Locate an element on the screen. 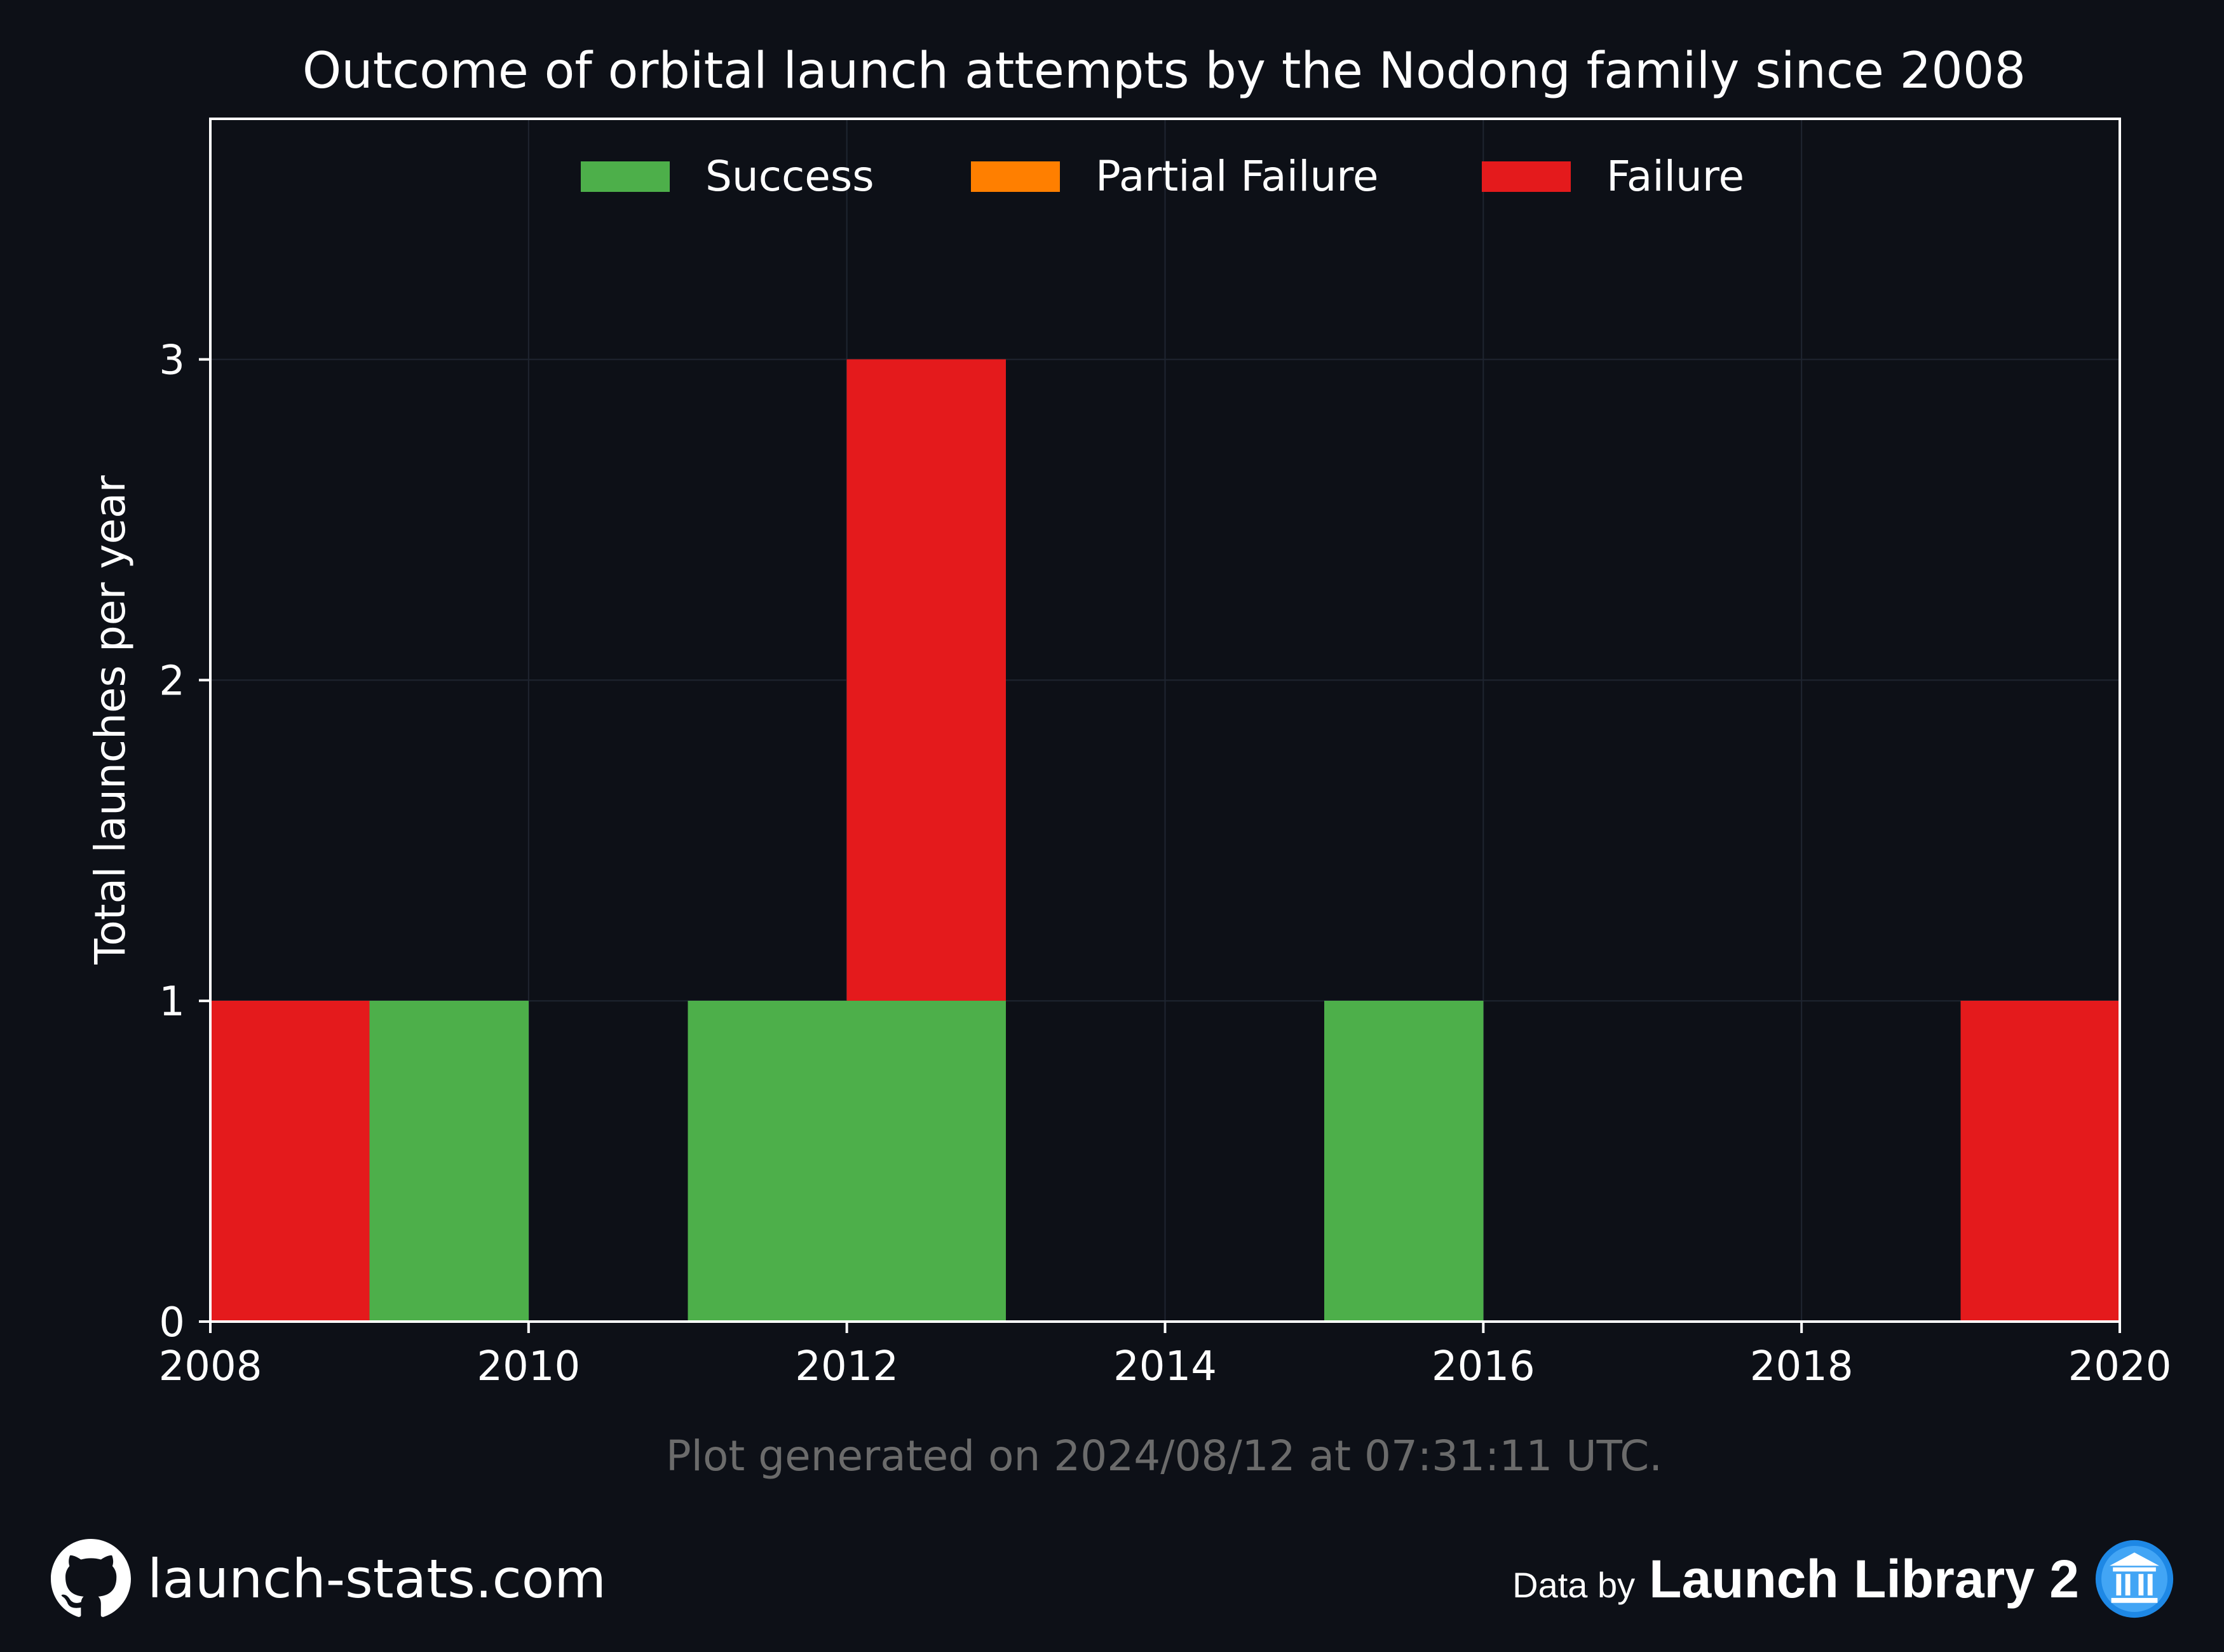 The height and width of the screenshot is (1652, 2224). bar-success-2011 is located at coordinates (767, 1161).